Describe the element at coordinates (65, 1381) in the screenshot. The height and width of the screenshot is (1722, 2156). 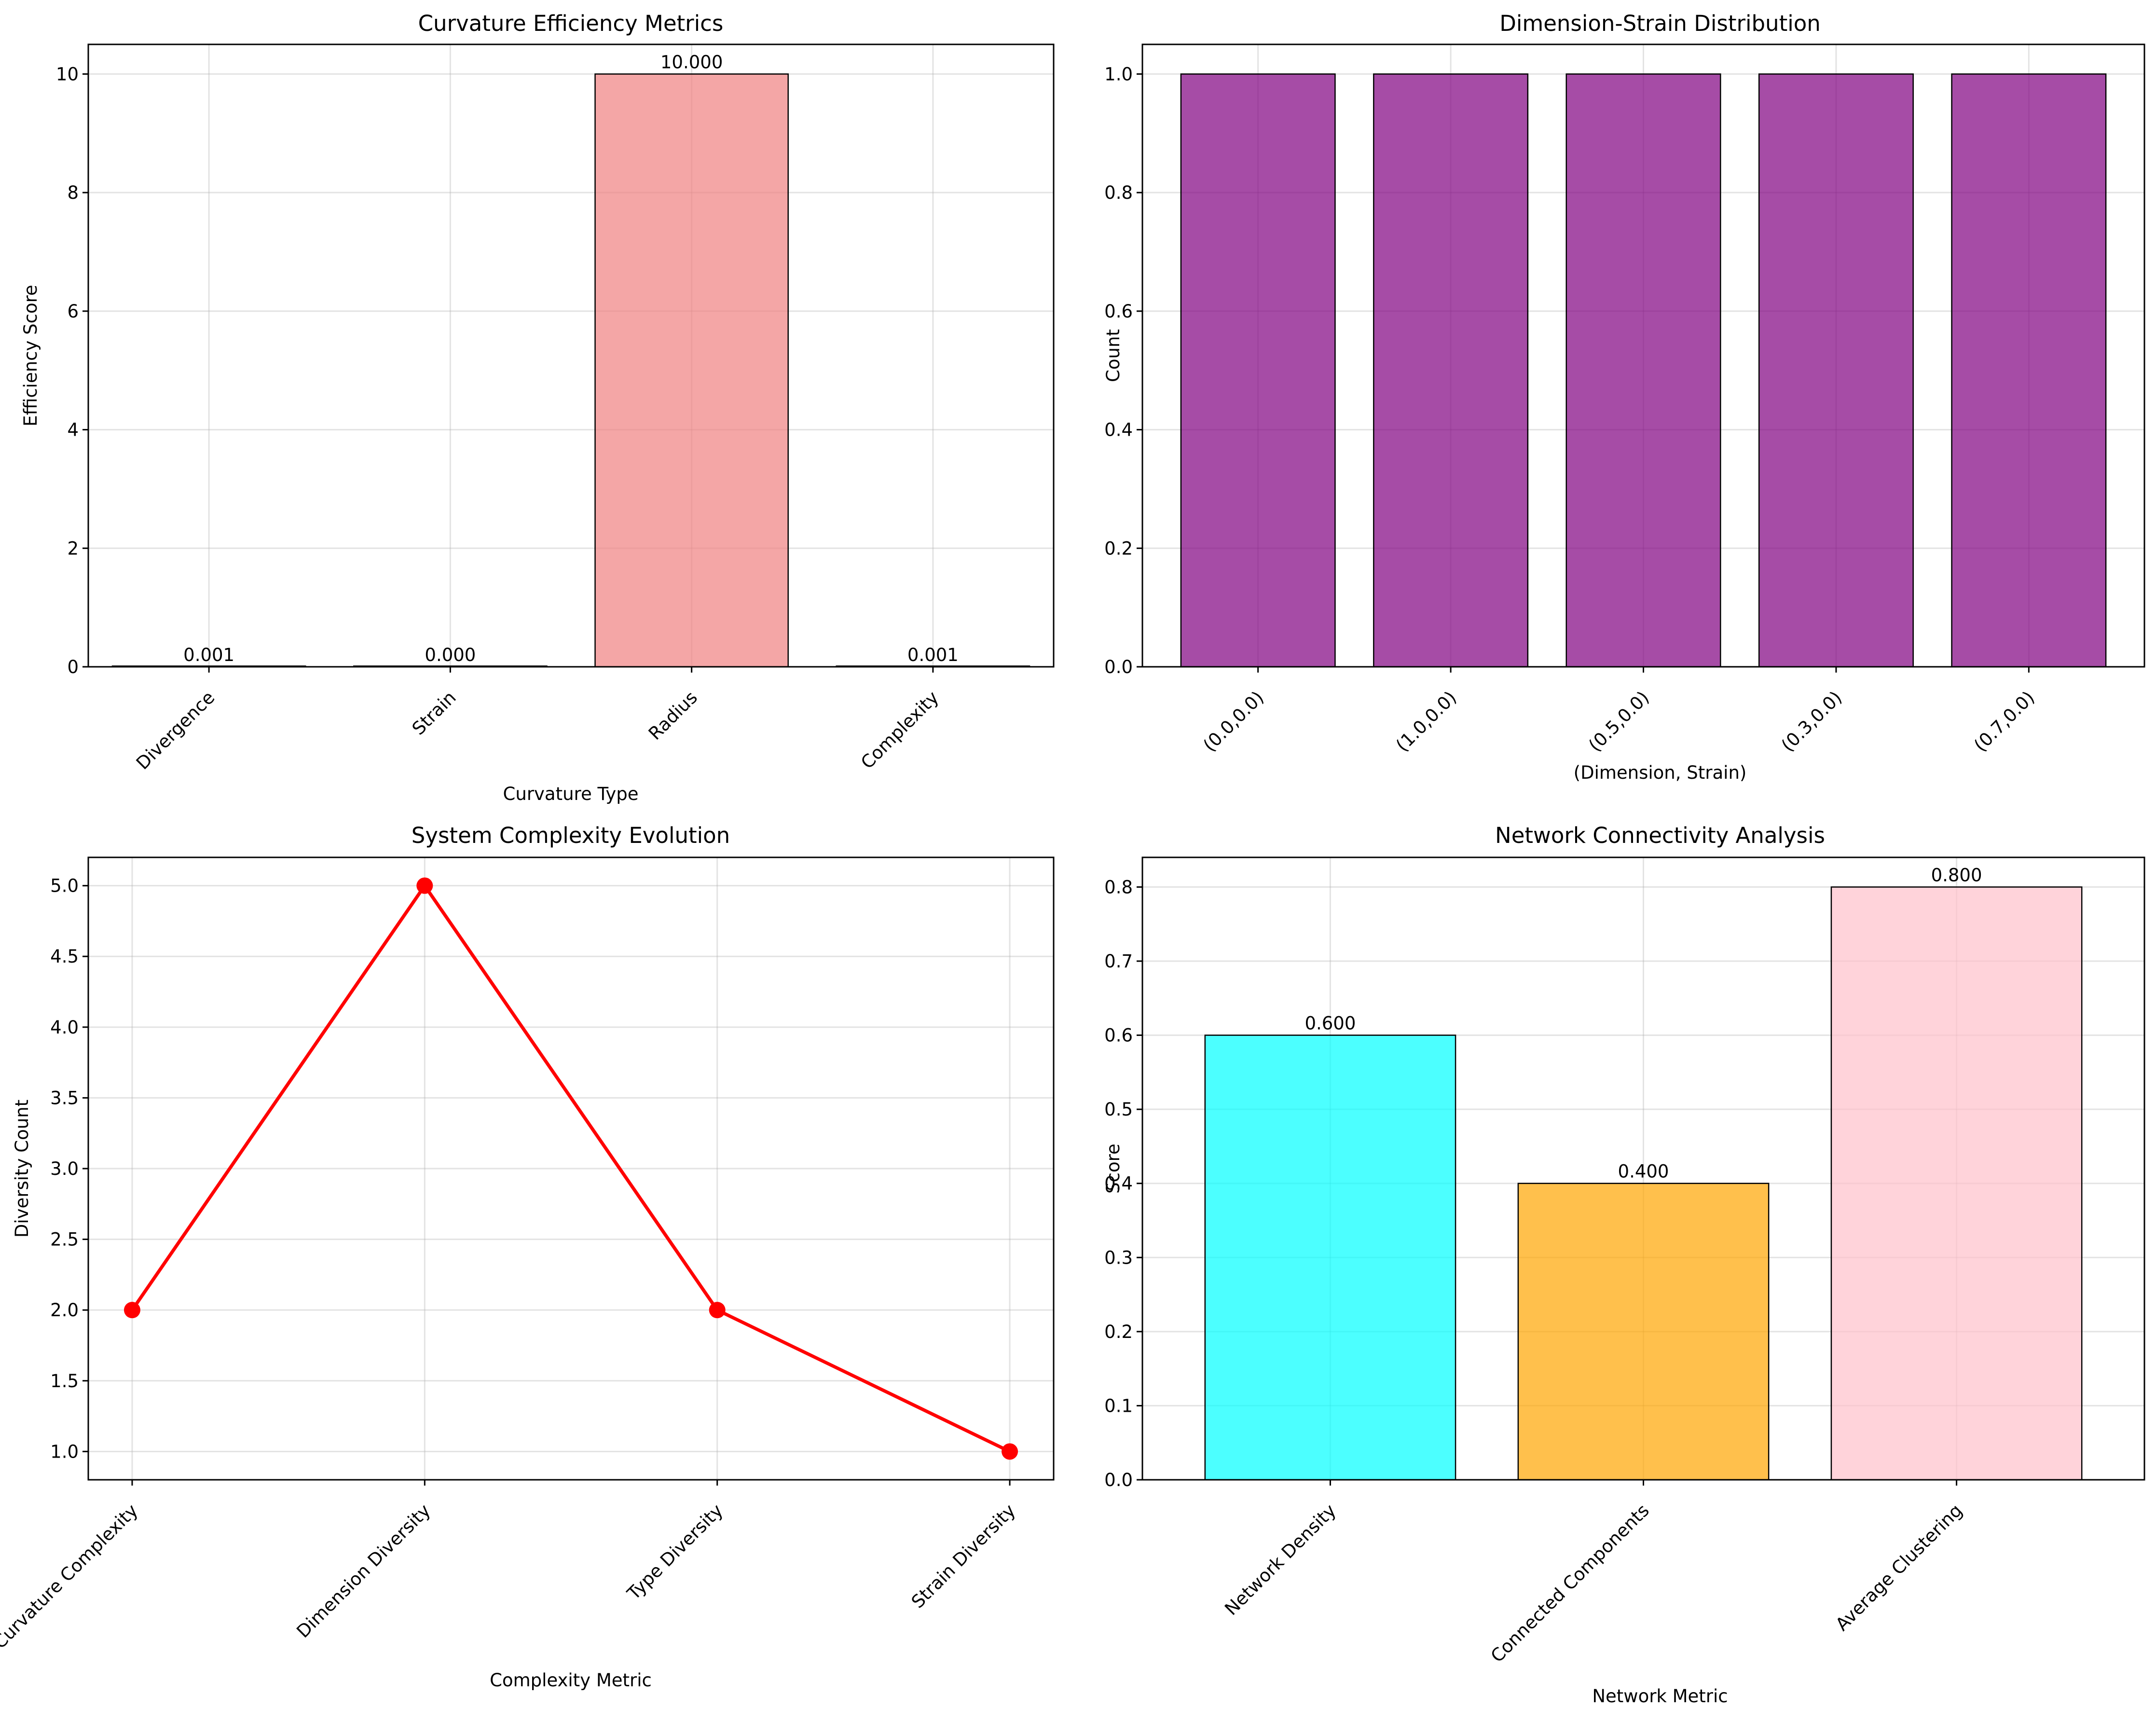
I see `y-tick-label: 1.5` at that location.